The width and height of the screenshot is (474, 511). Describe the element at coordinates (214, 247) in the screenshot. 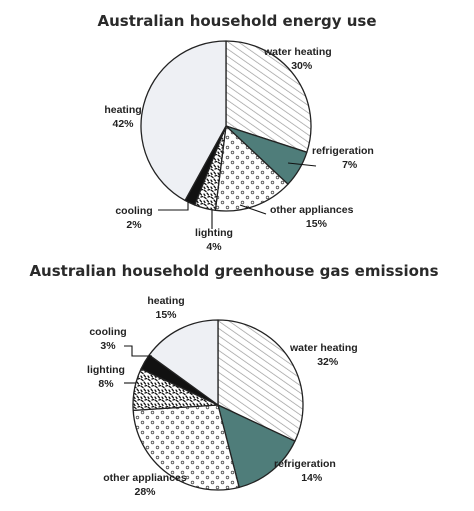

I see `slice-value-lighting: 4%` at that location.